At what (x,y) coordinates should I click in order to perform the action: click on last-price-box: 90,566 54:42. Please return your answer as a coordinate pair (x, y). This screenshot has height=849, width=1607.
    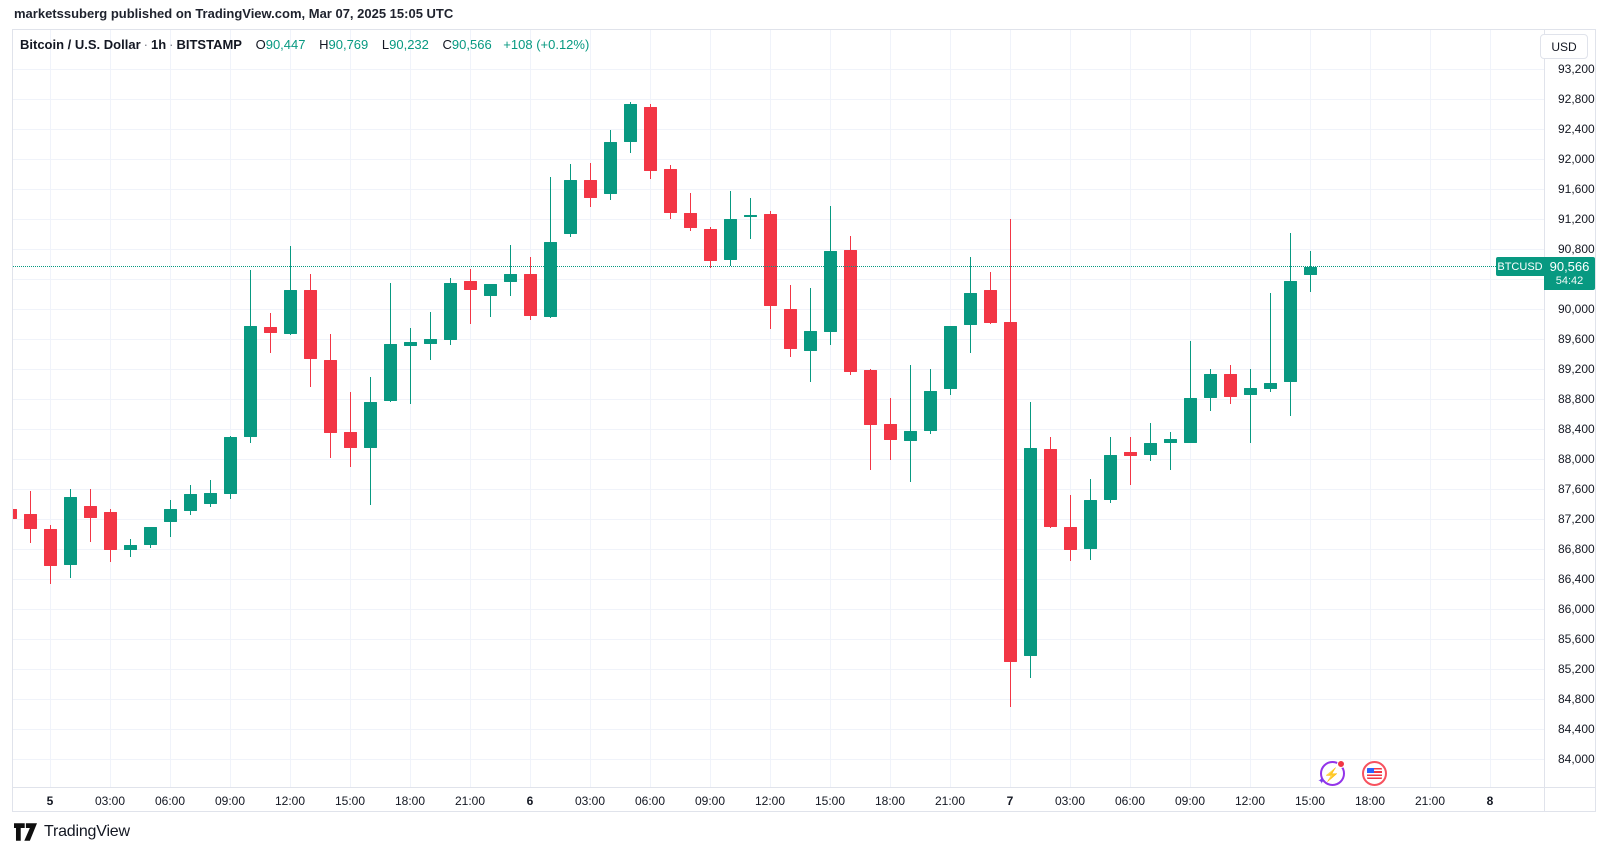
    Looking at the image, I should click on (1569, 273).